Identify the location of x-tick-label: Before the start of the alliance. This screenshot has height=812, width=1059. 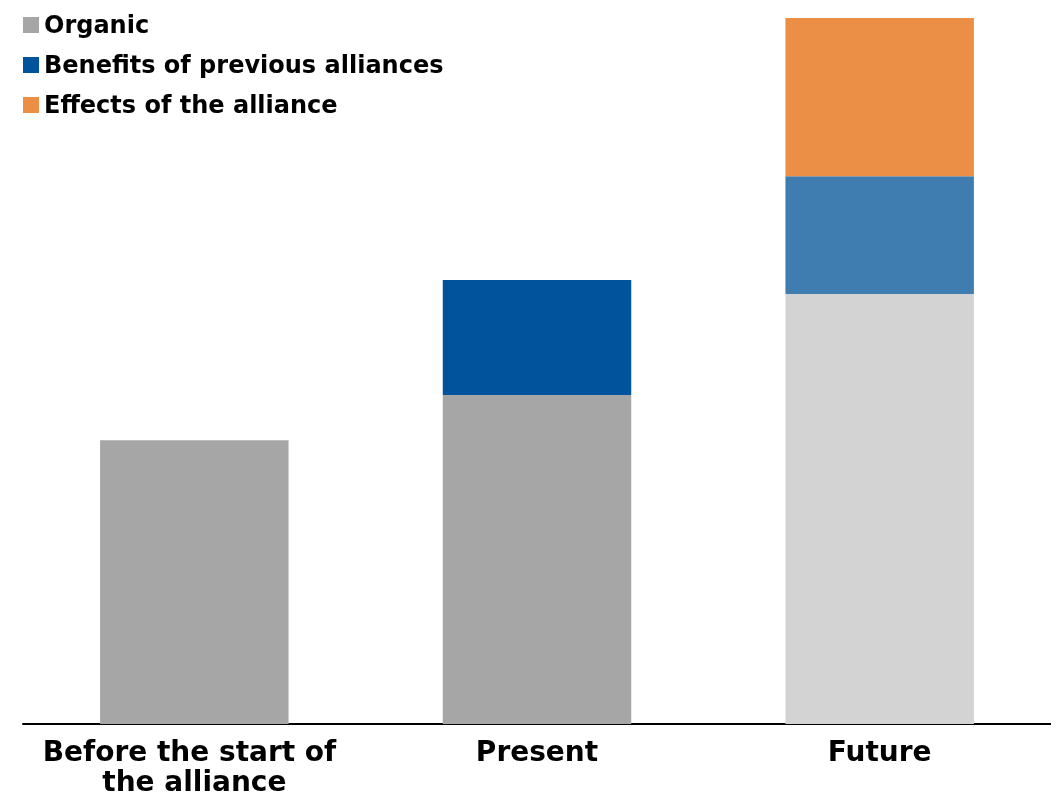
(194, 766).